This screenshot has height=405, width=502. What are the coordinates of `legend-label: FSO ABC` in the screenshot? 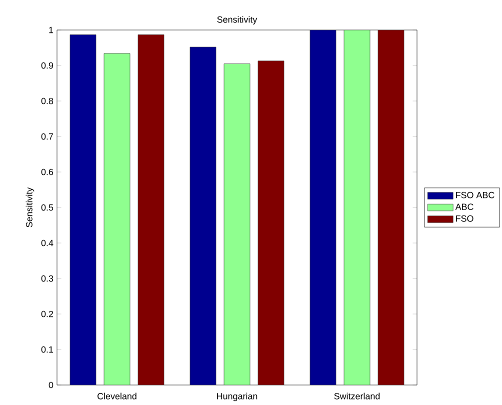 It's located at (475, 195).